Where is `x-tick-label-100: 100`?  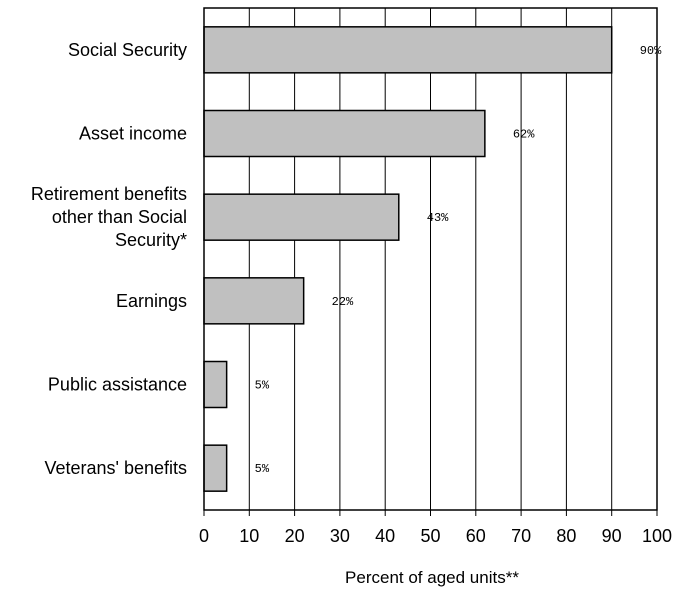 x-tick-label-100: 100 is located at coordinates (657, 536).